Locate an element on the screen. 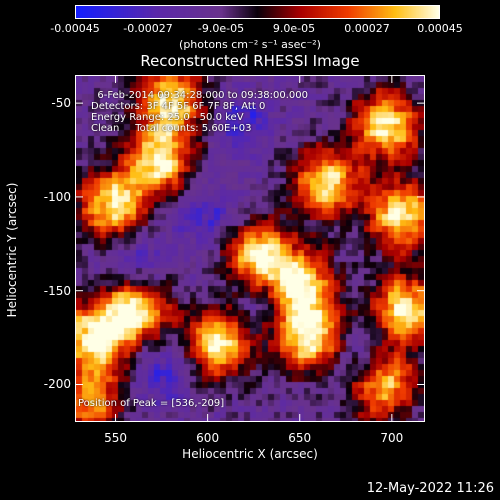 The image size is (500, 500). colorbar-tick-label: 0.00045 is located at coordinates (440, 28).